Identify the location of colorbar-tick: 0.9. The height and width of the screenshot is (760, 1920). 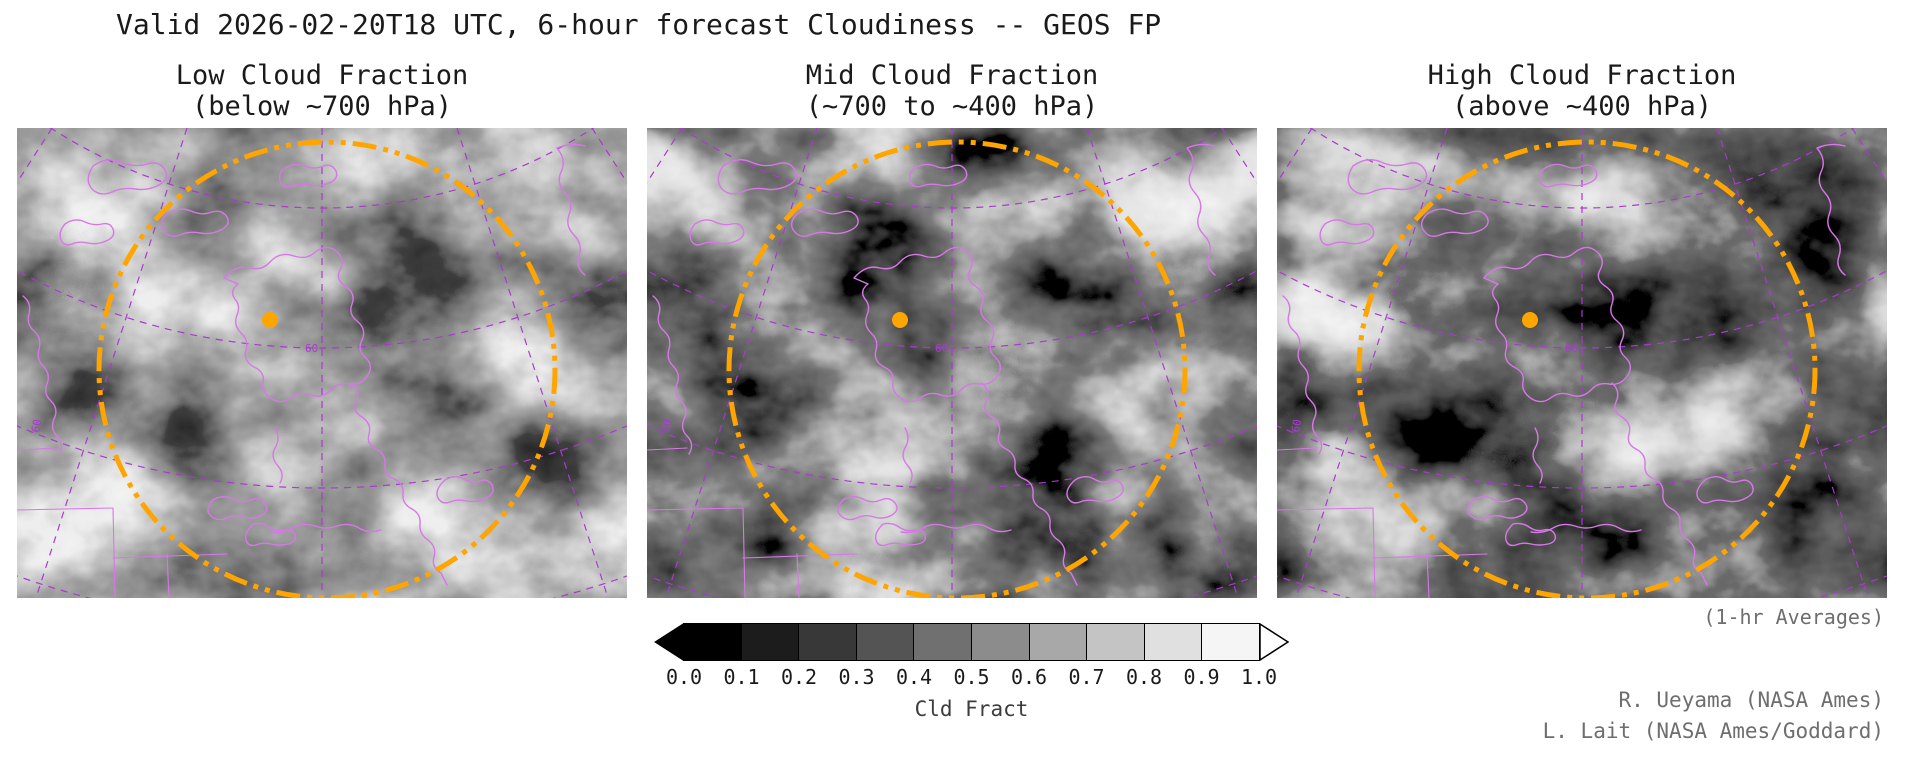
(1201, 677).